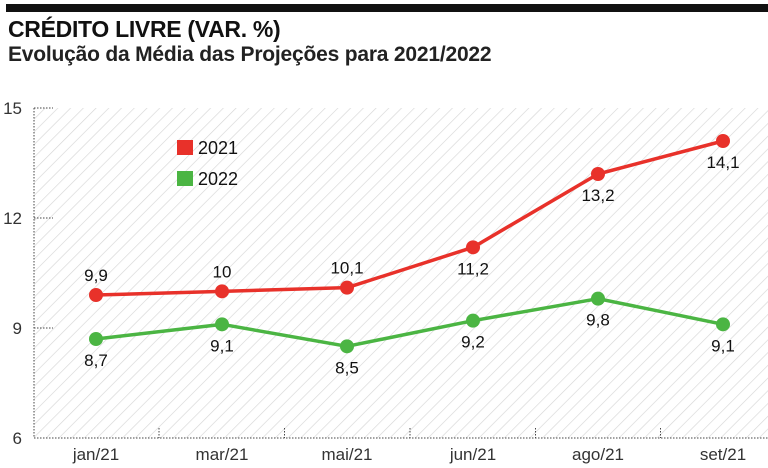 The height and width of the screenshot is (468, 768). What do you see at coordinates (387, 8) in the screenshot?
I see `top-rule` at bounding box center [387, 8].